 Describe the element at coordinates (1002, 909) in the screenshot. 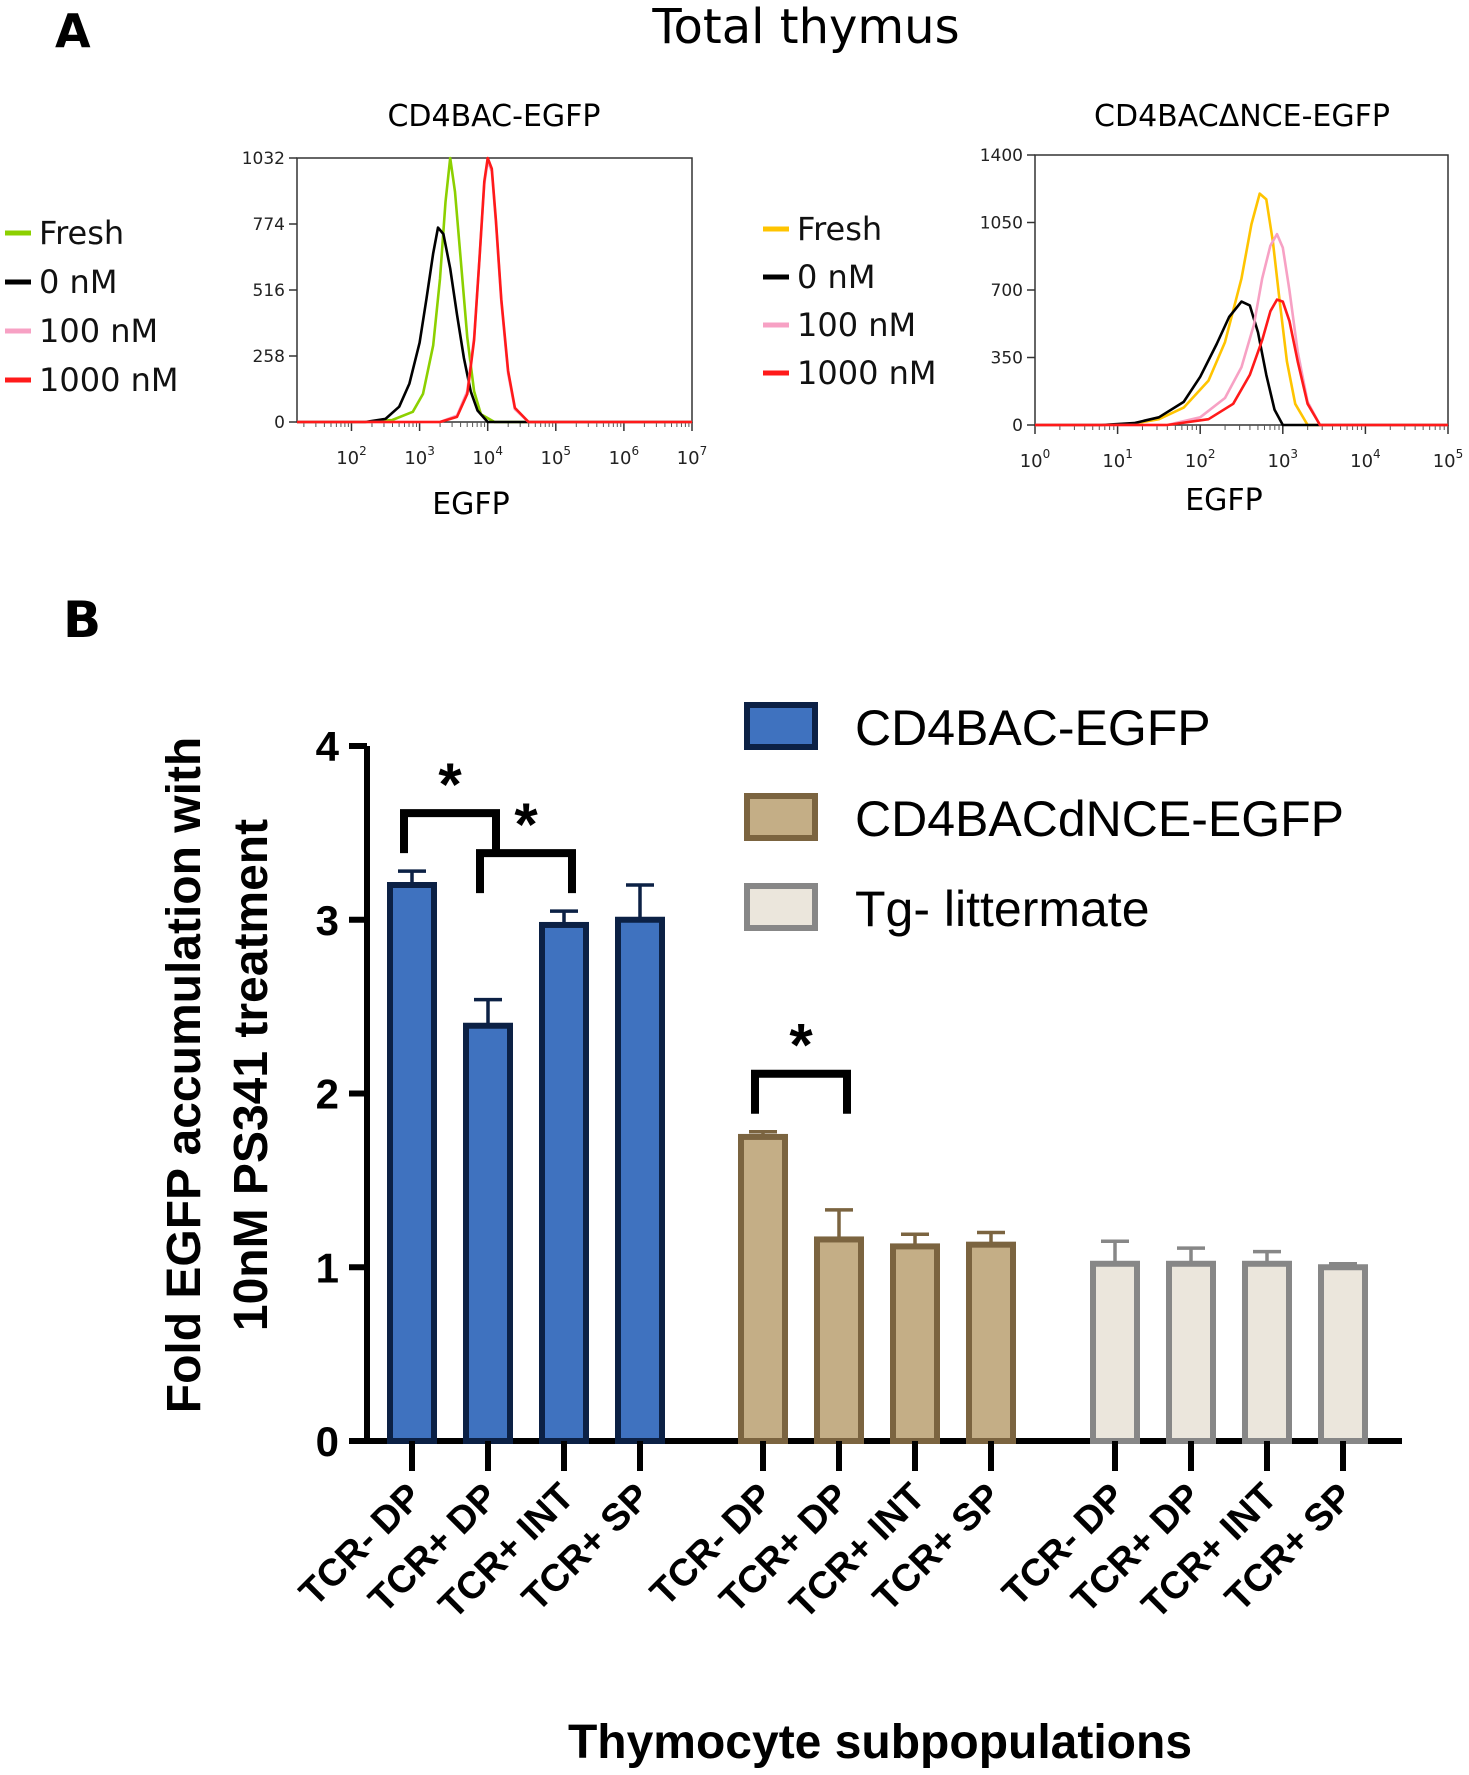

I see `legend-label: Tg- littermate` at that location.